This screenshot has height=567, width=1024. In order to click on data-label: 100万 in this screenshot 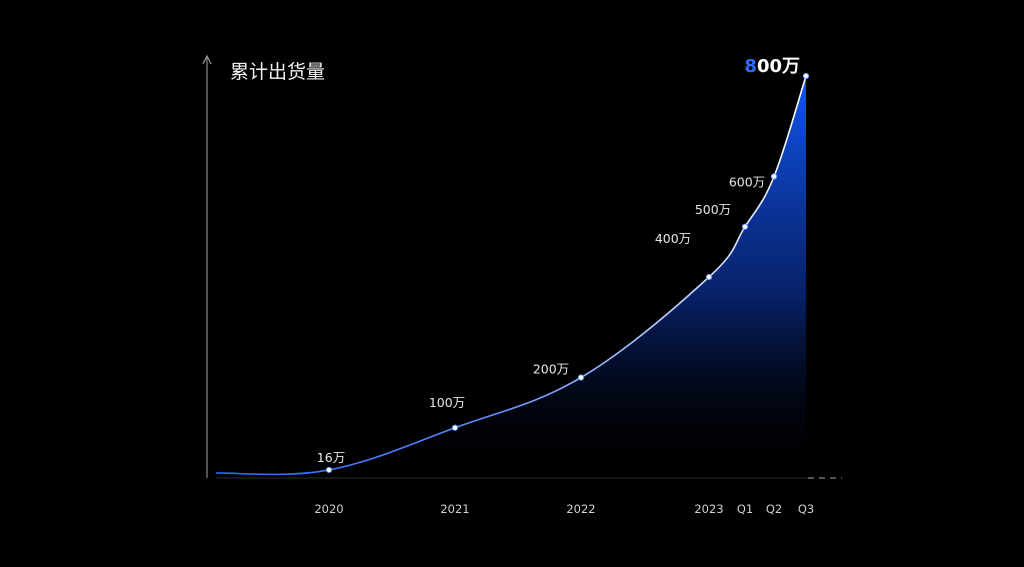, I will do `click(447, 402)`.